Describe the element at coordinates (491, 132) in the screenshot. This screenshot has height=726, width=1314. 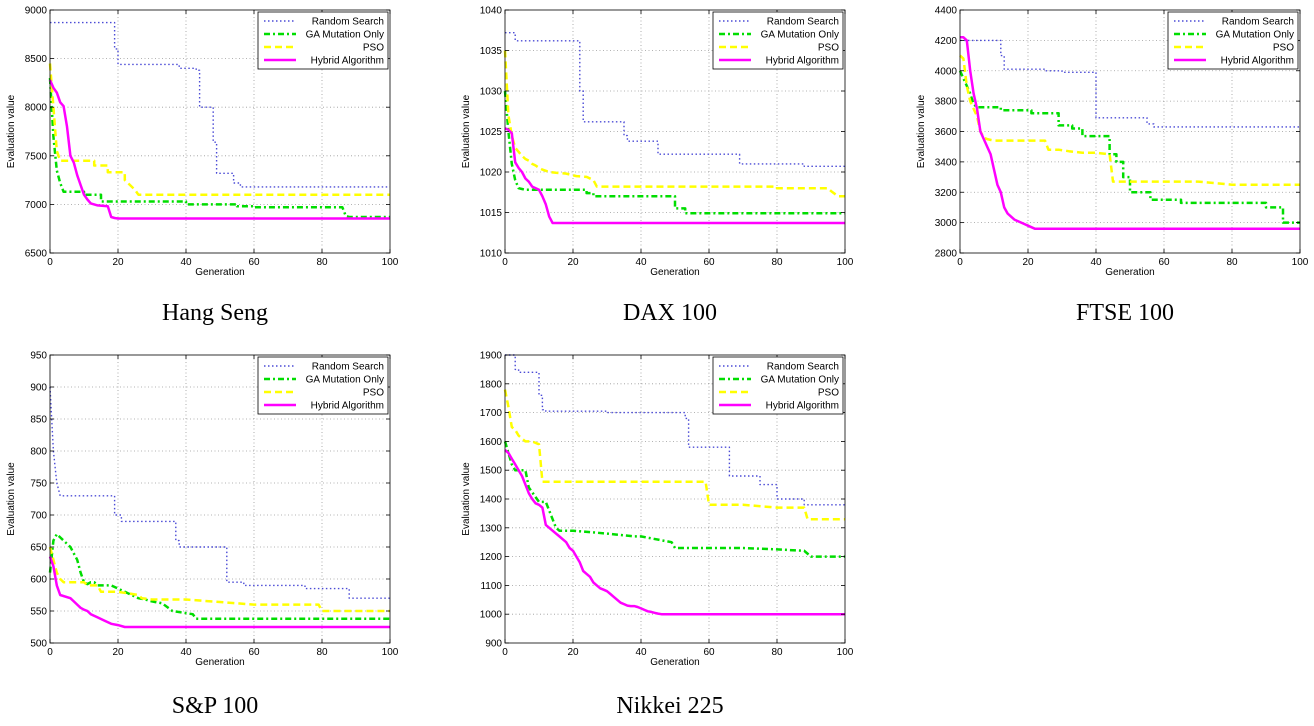
I see `y-tick-label: 1025` at that location.